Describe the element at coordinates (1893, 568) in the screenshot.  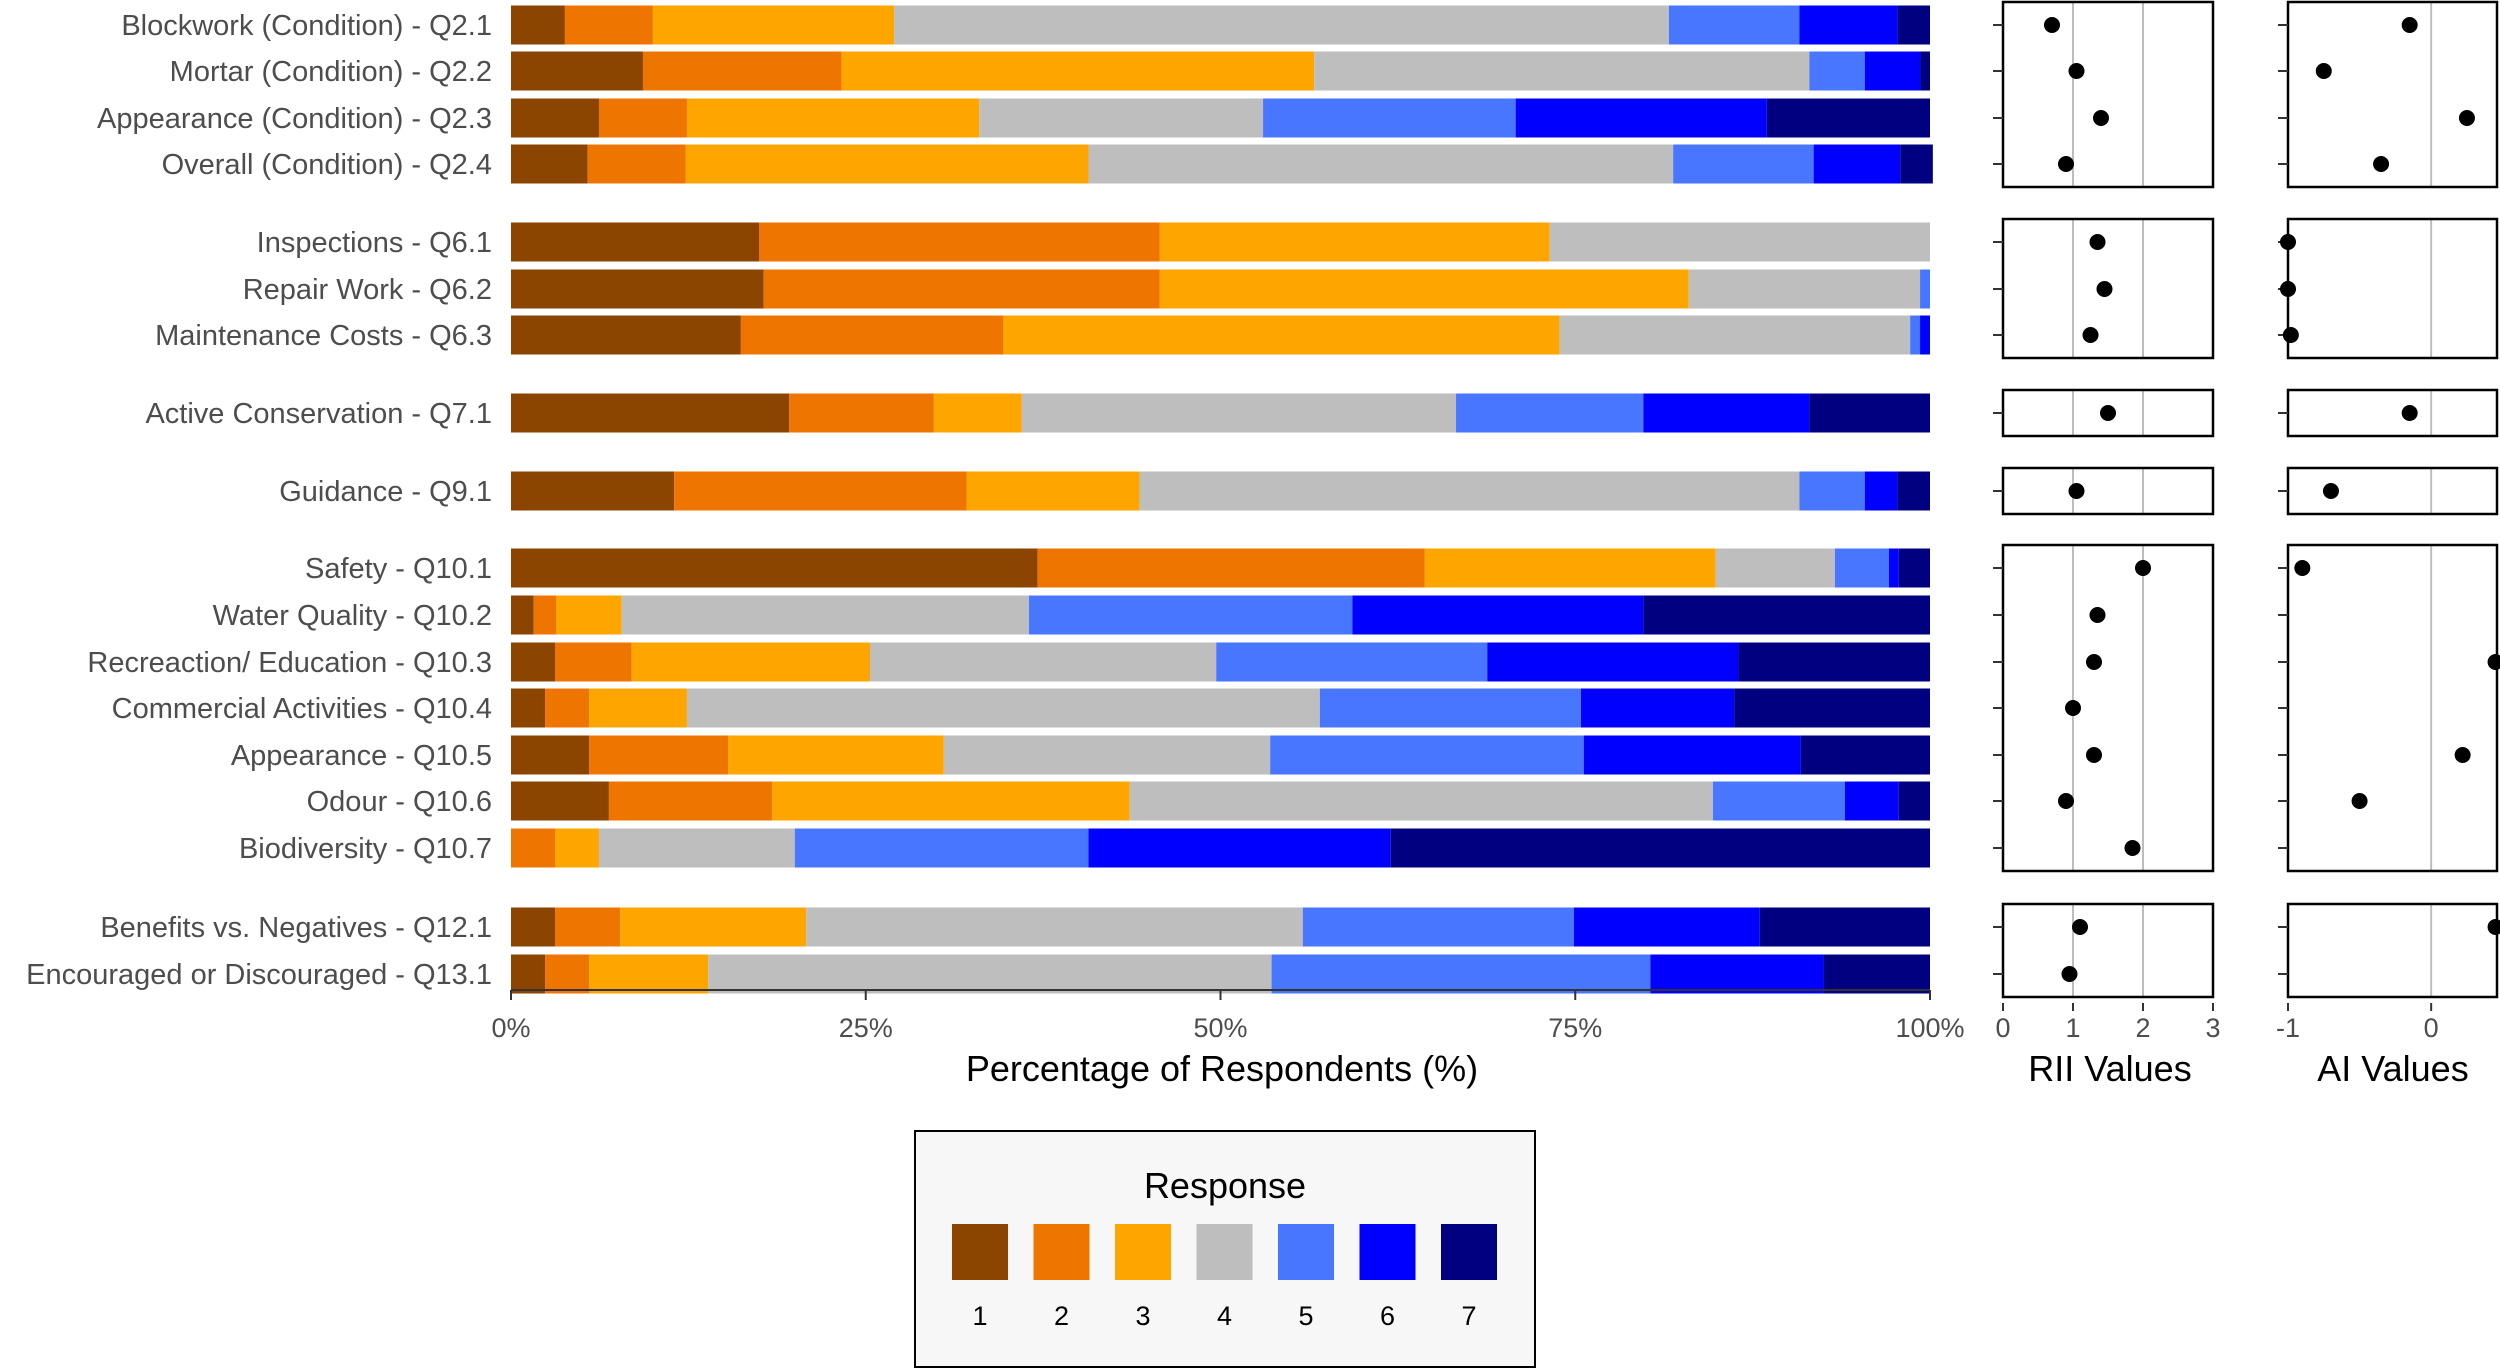
I see `bar-segment-row9-response6` at that location.